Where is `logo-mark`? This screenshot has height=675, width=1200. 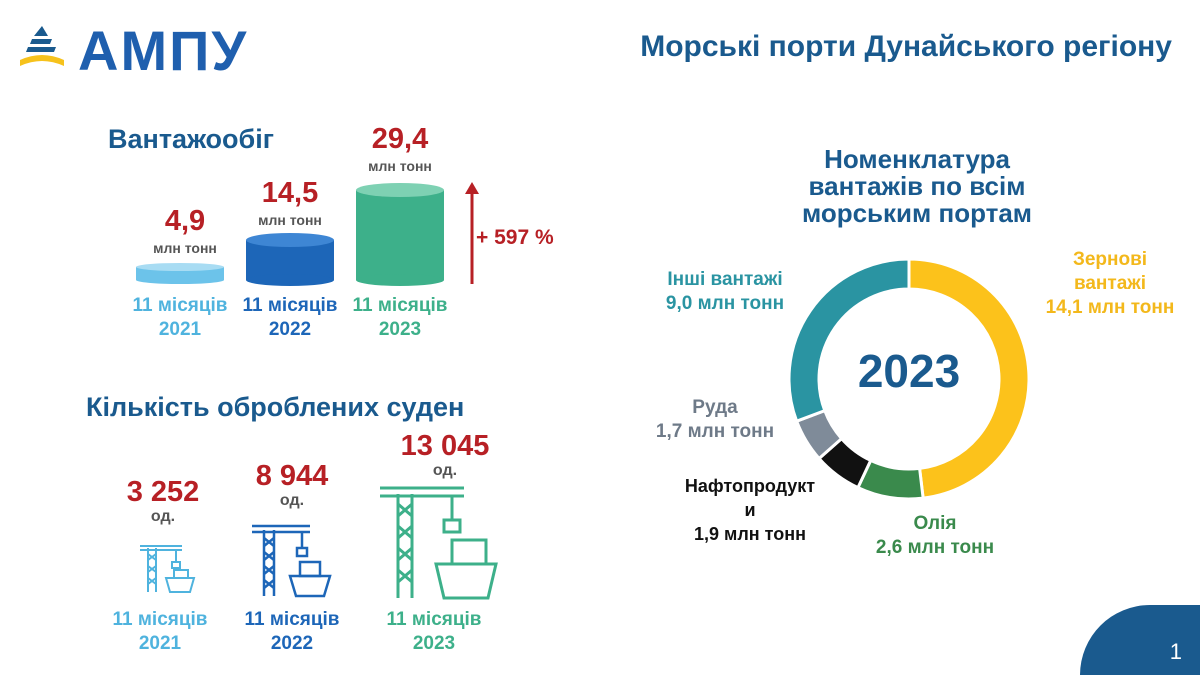
logo-mark is located at coordinates (42, 46).